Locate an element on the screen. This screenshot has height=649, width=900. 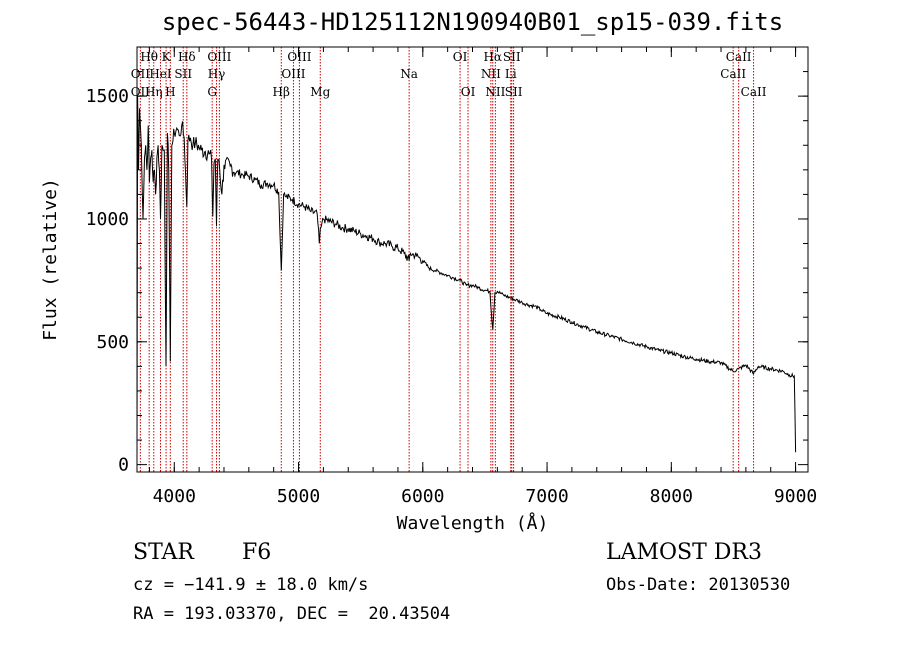
obs-date: Obs-Date: 20130530 is located at coordinates (698, 585).